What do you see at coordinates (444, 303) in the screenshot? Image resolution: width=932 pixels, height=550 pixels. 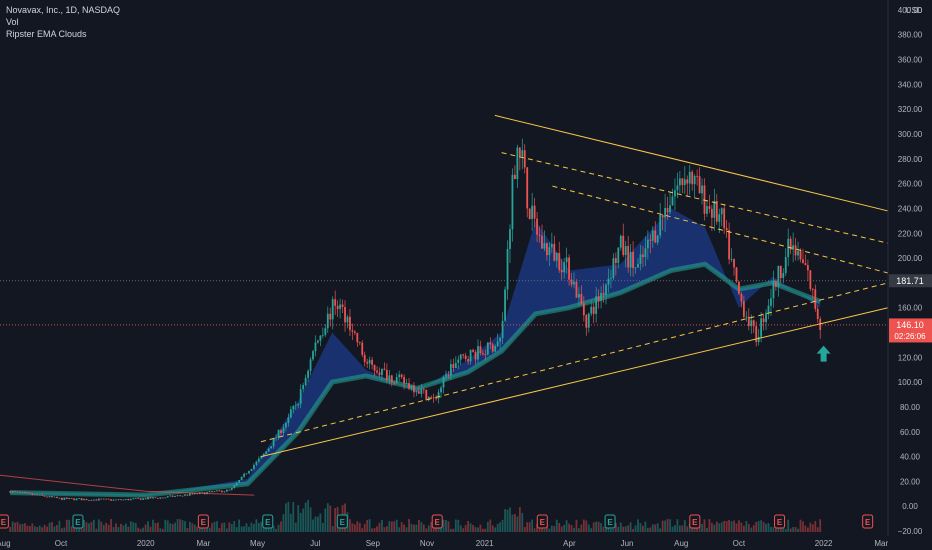 I see `horizontal-levels` at bounding box center [444, 303].